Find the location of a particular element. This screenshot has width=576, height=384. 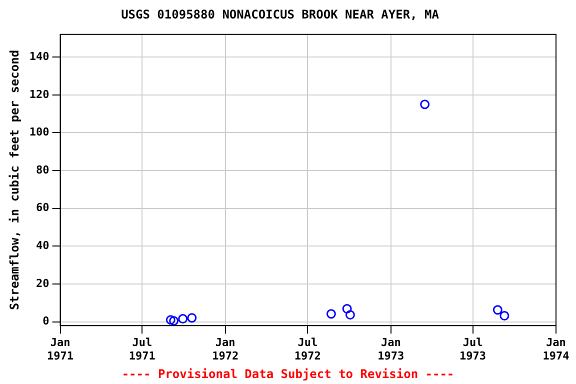

x-tick-label: Jul 1973 is located at coordinates (473, 349).